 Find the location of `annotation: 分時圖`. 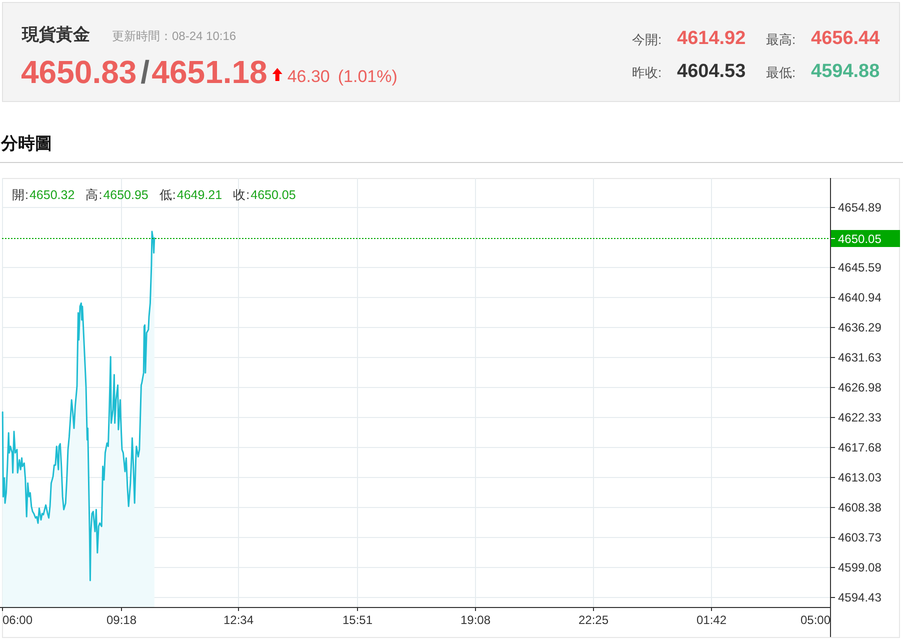

annotation: 分時圖 is located at coordinates (26, 143).